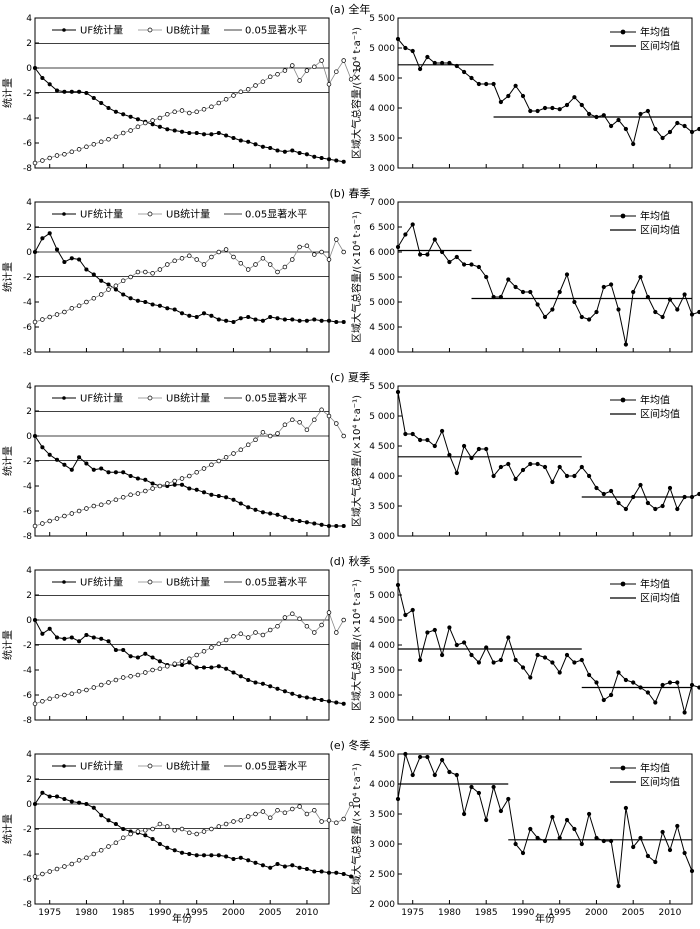 This screenshot has width=700, height=929. I want to click on y-tick-label: 5 000, so click(382, 417).